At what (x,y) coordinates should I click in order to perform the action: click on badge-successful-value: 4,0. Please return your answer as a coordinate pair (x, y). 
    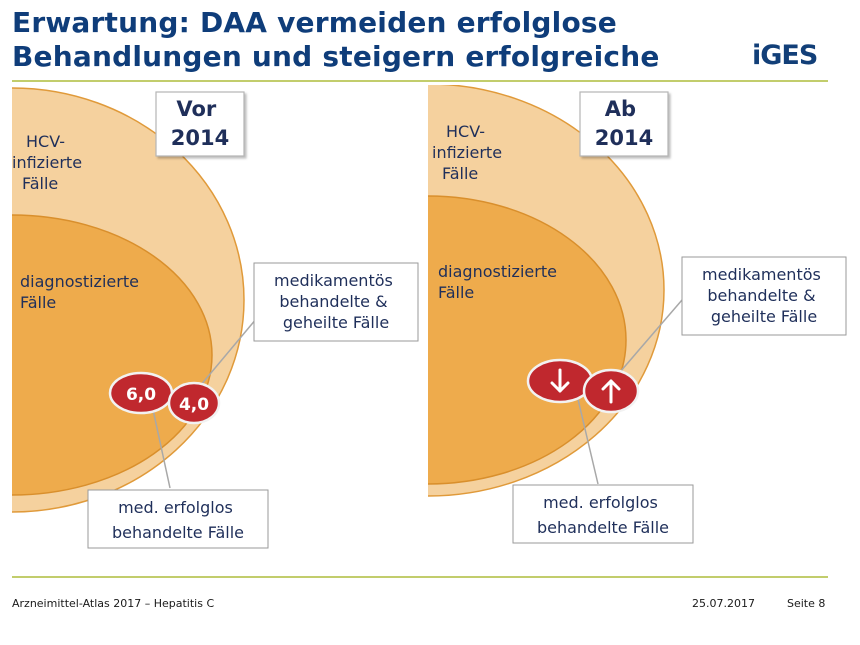
    Looking at the image, I should click on (194, 405).